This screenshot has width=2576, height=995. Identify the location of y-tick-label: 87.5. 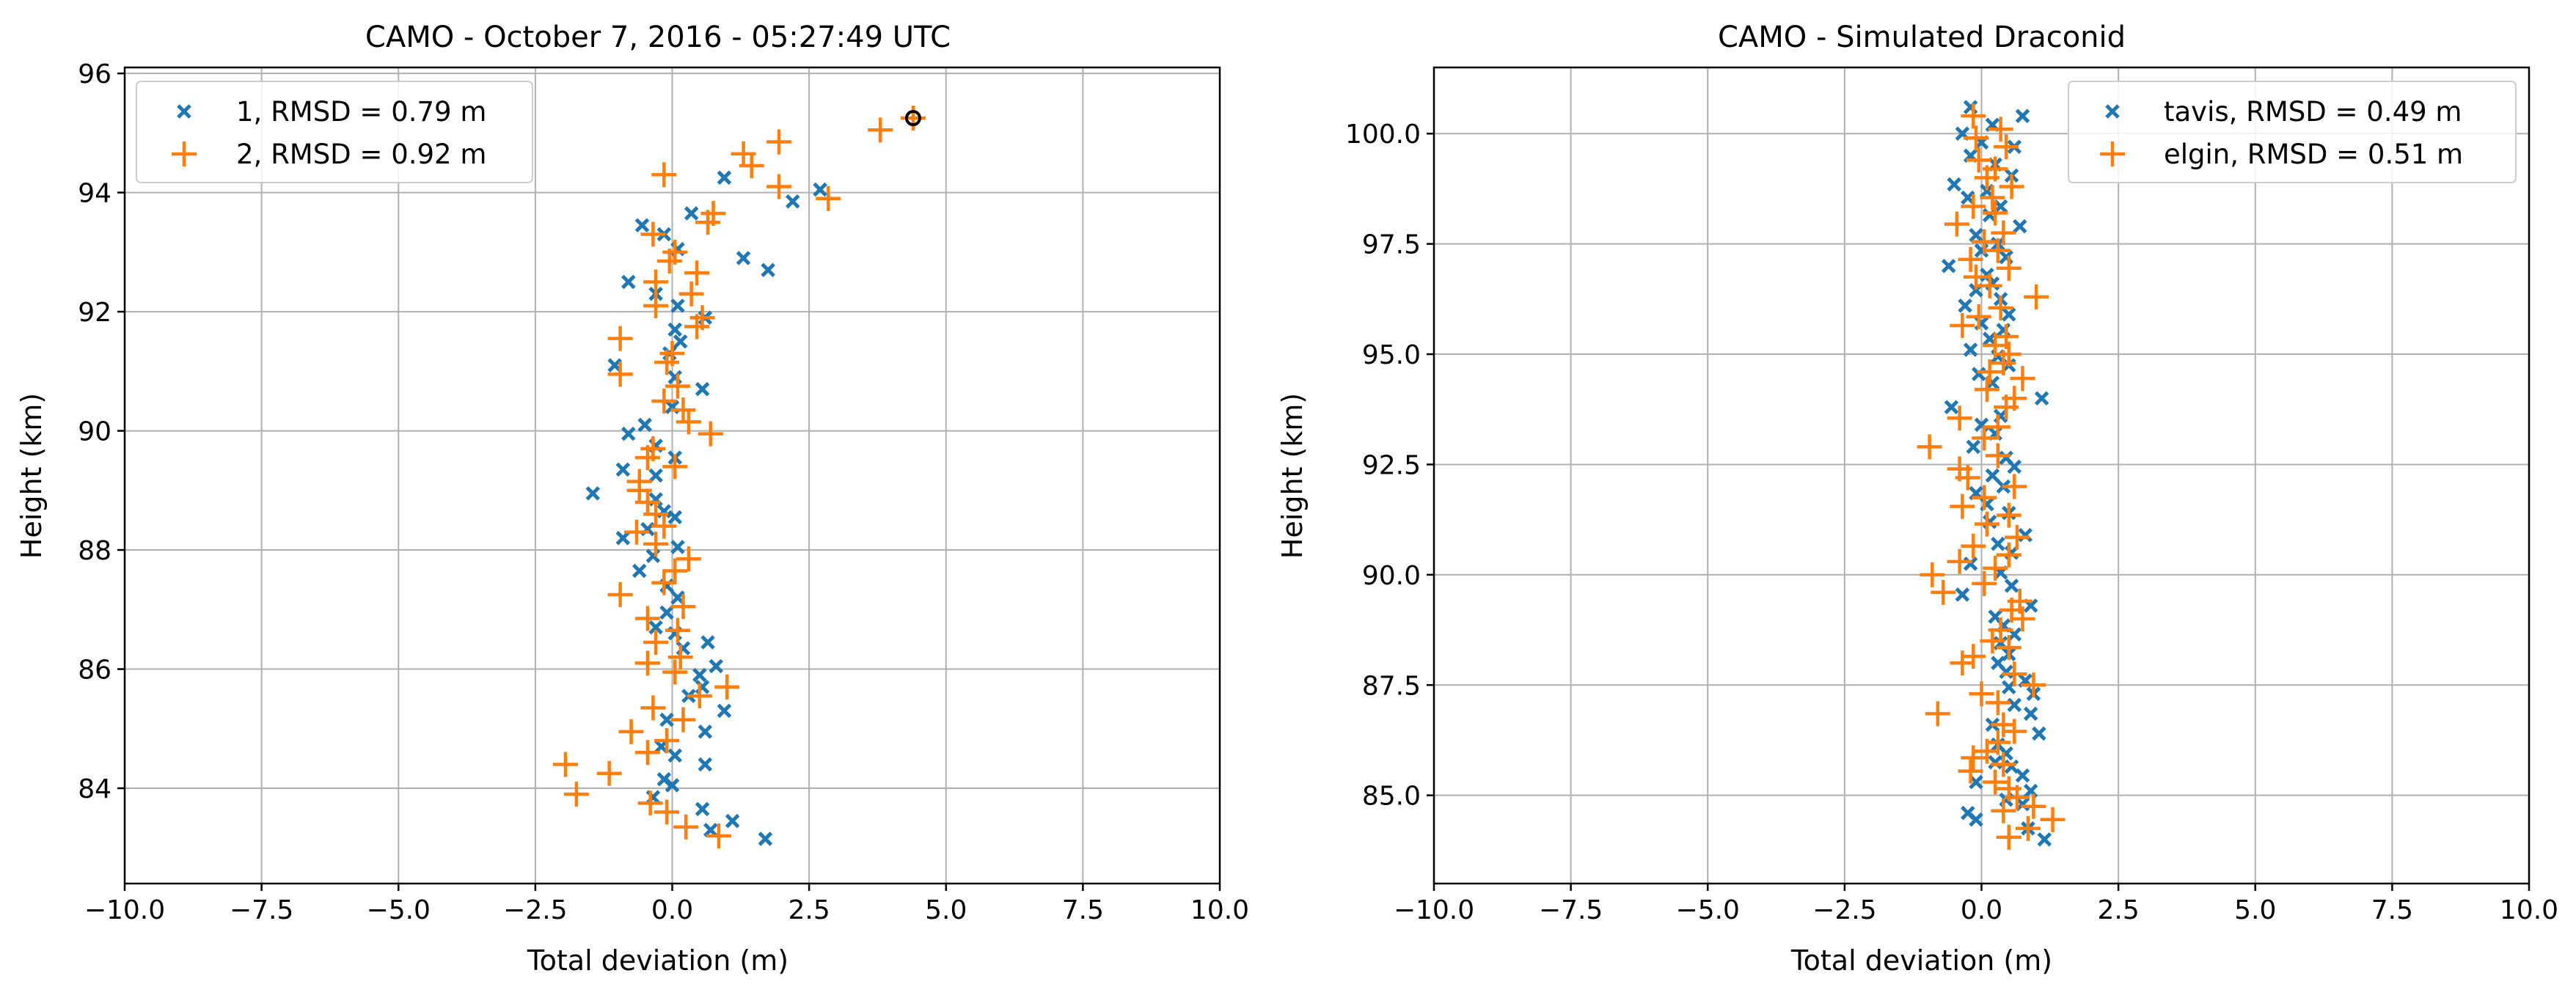
(1391, 686).